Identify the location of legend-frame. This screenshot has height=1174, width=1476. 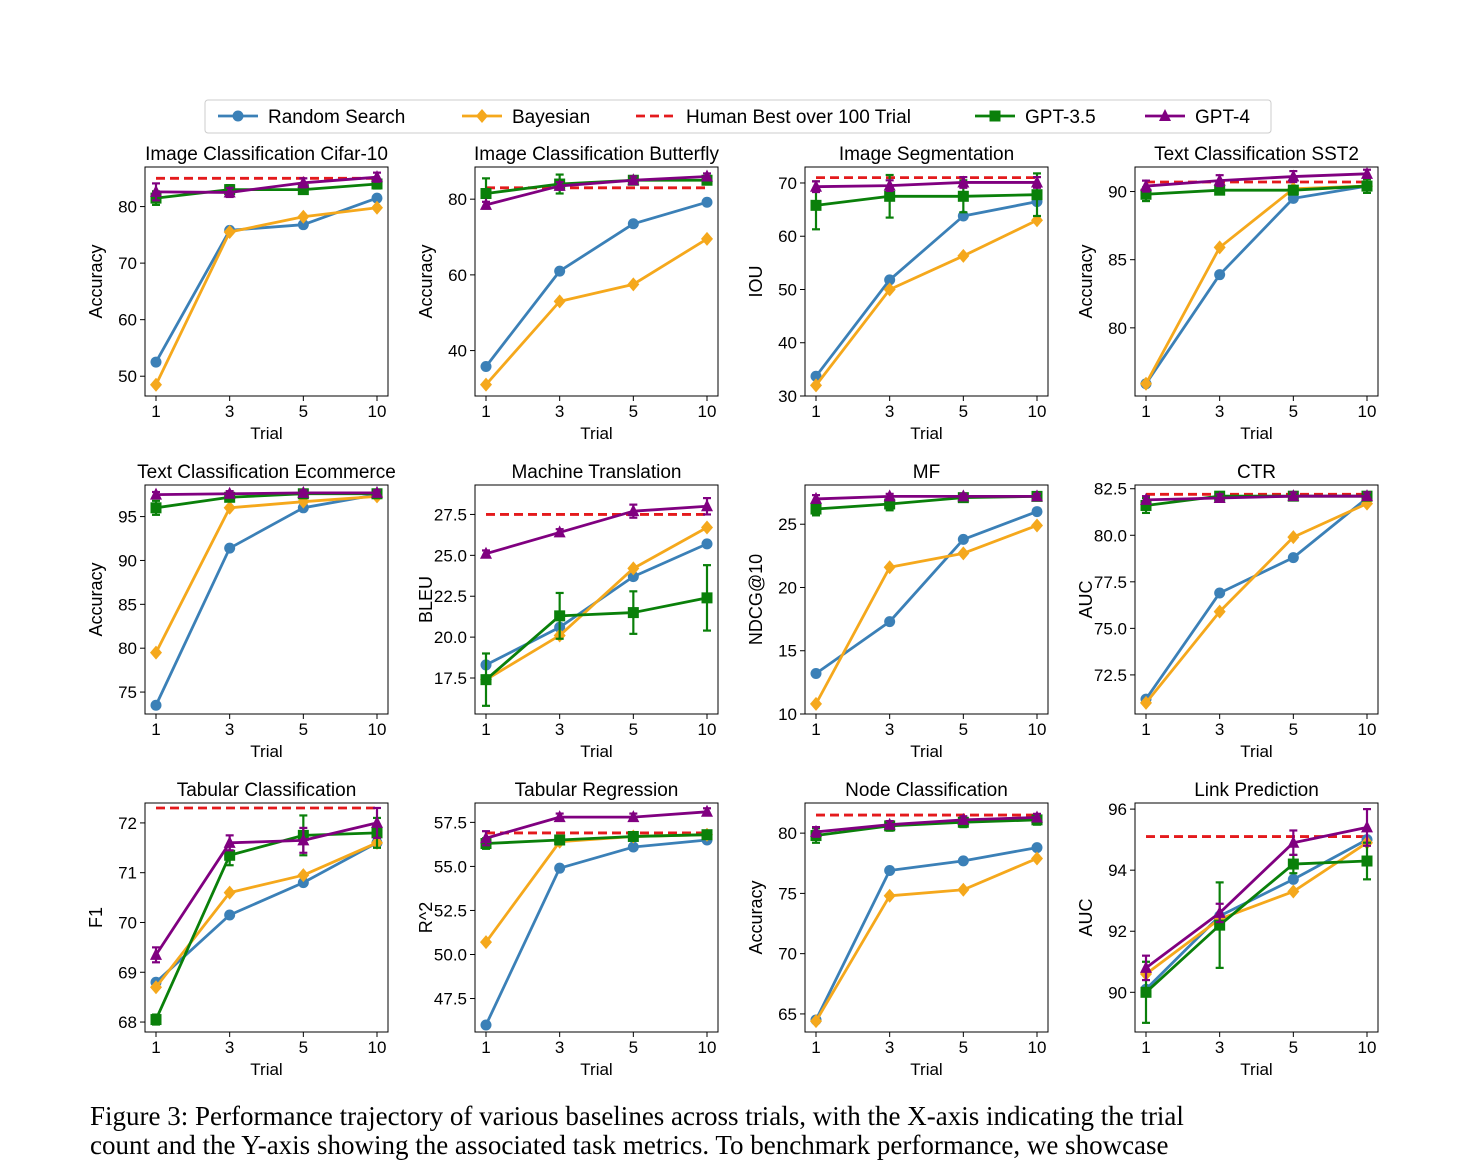
(738, 116).